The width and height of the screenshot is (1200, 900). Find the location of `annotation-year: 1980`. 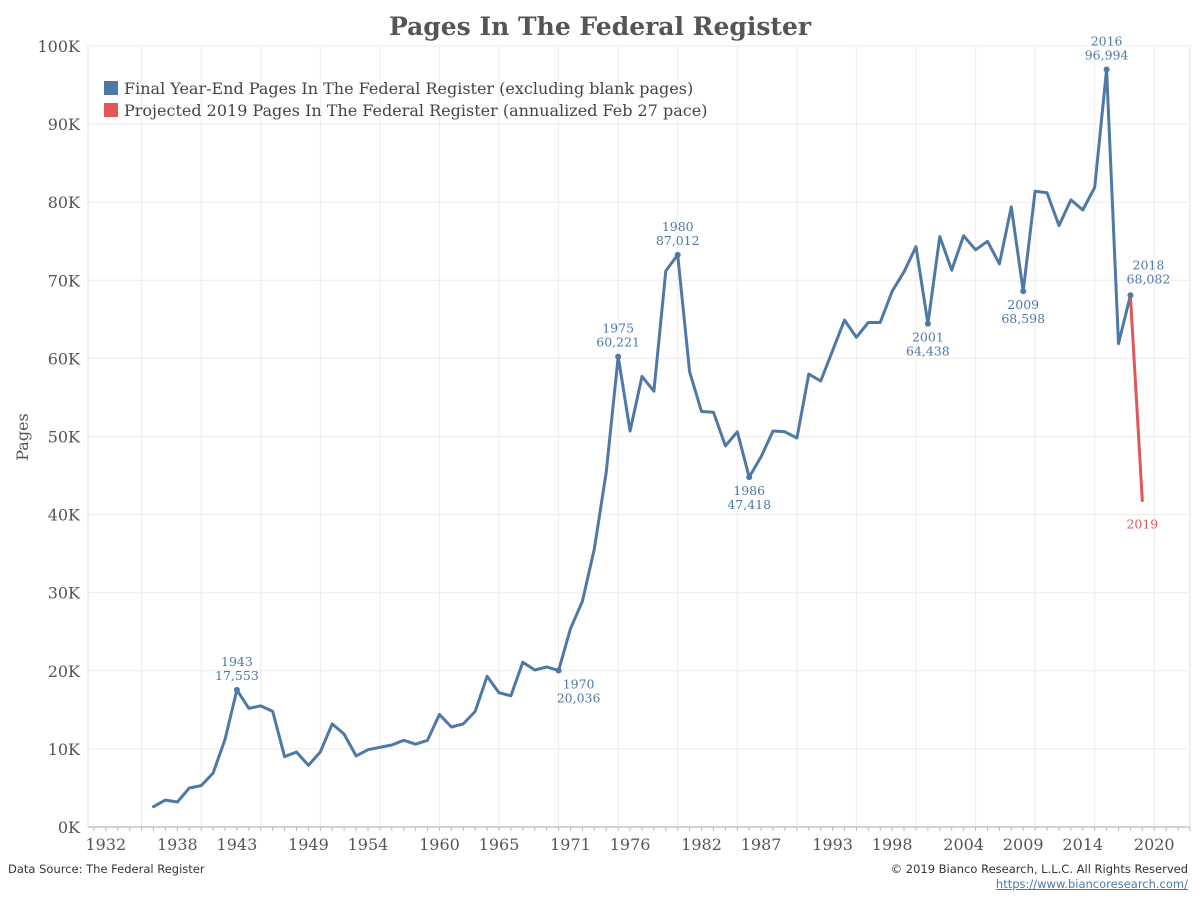

annotation-year: 1980 is located at coordinates (678, 226).